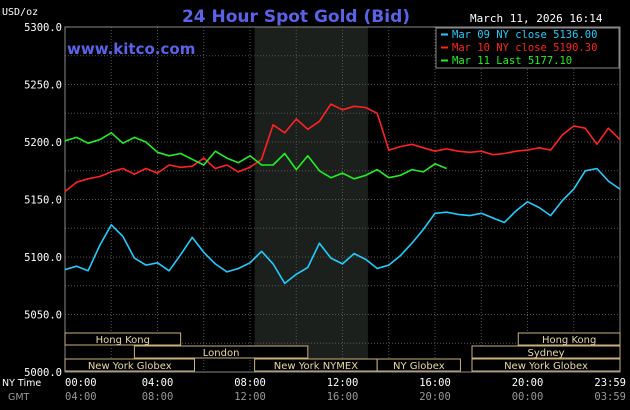 The image size is (630, 410). I want to click on chart-title: 24 Hour Spot Gold (Bid), so click(296, 17).